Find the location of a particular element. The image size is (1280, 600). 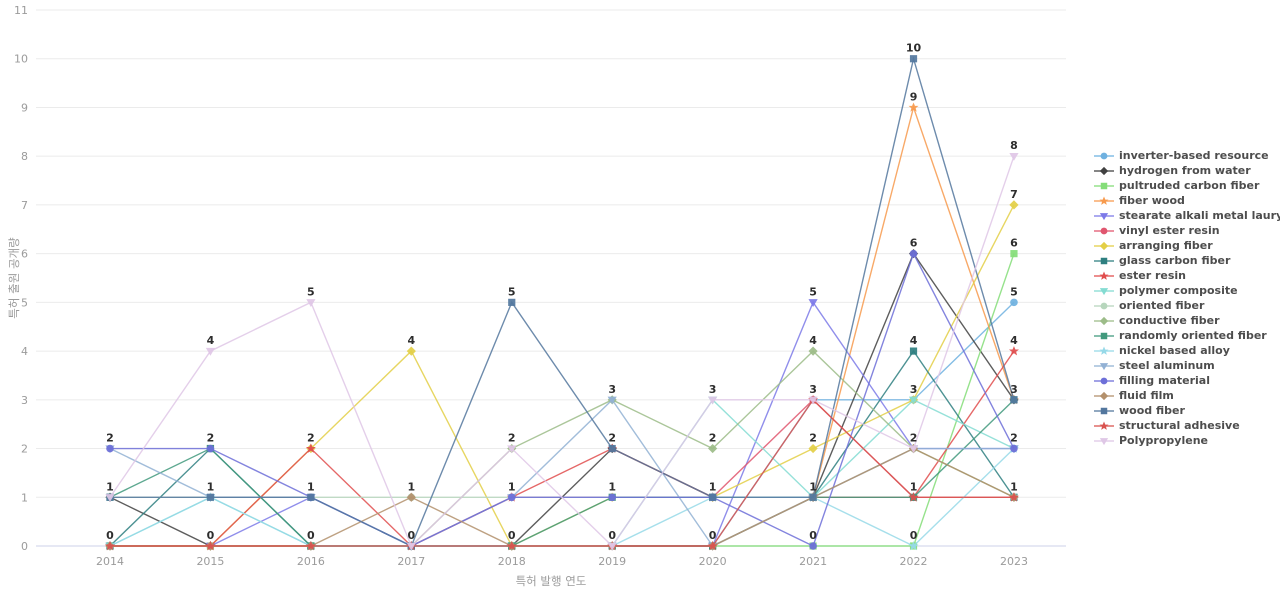

x-axis-title: 특허 발행 연도 is located at coordinates (551, 581).